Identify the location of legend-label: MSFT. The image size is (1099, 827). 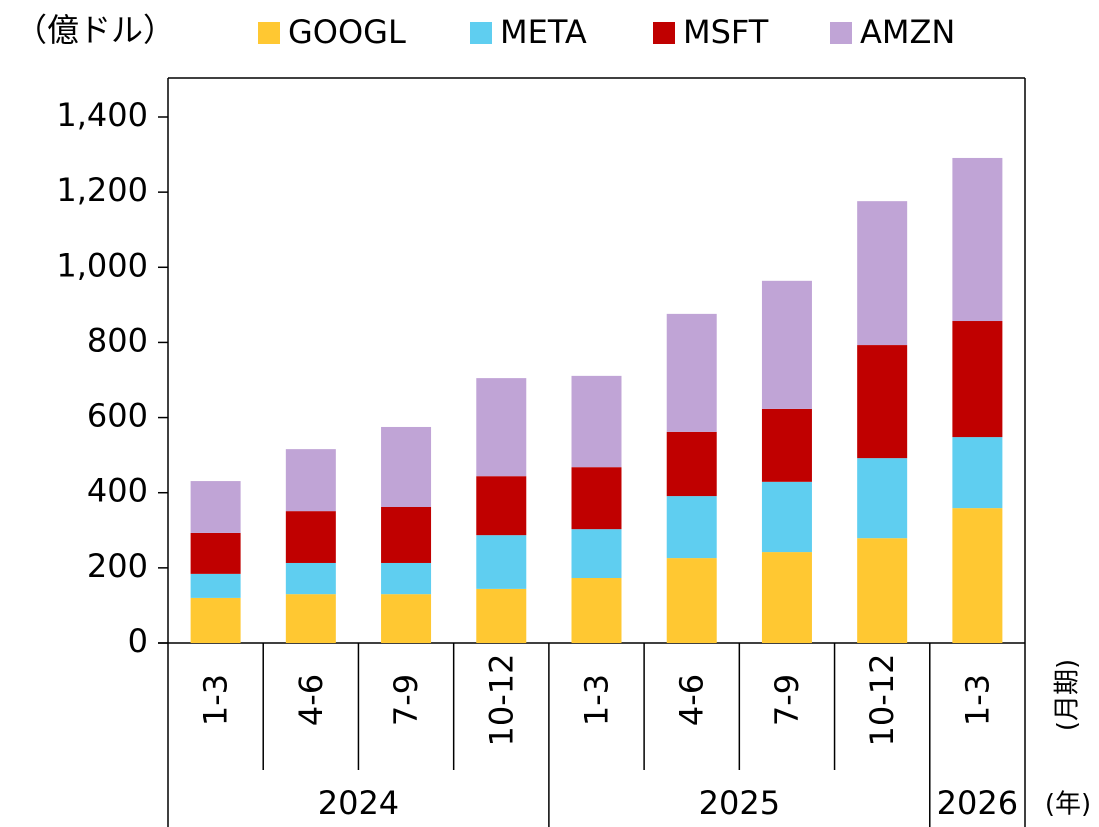
(726, 32).